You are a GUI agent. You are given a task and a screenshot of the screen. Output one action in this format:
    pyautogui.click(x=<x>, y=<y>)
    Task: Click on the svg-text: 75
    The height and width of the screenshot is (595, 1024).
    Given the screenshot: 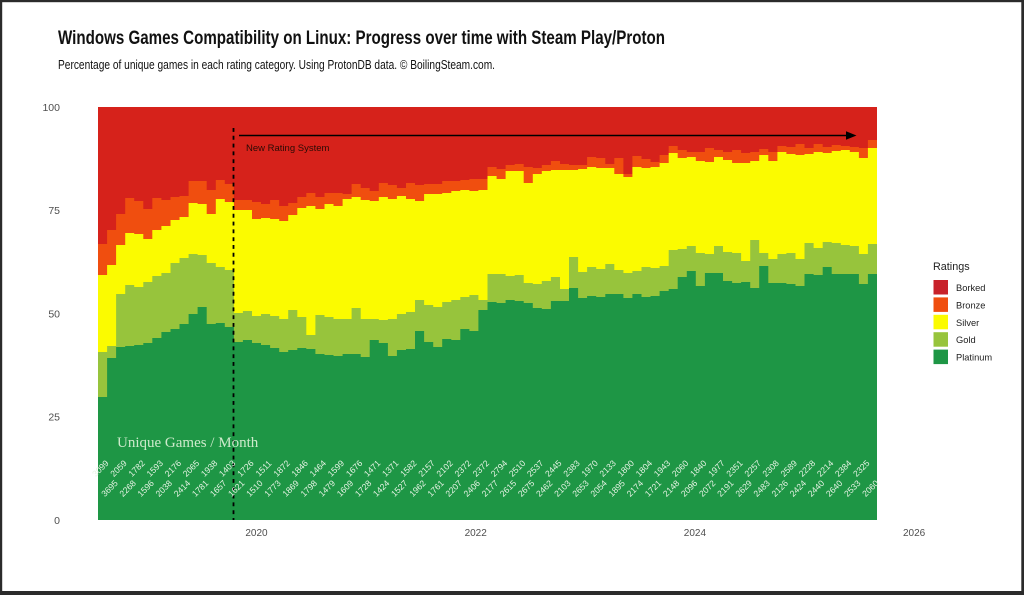 What is the action you would take?
    pyautogui.click(x=54, y=211)
    